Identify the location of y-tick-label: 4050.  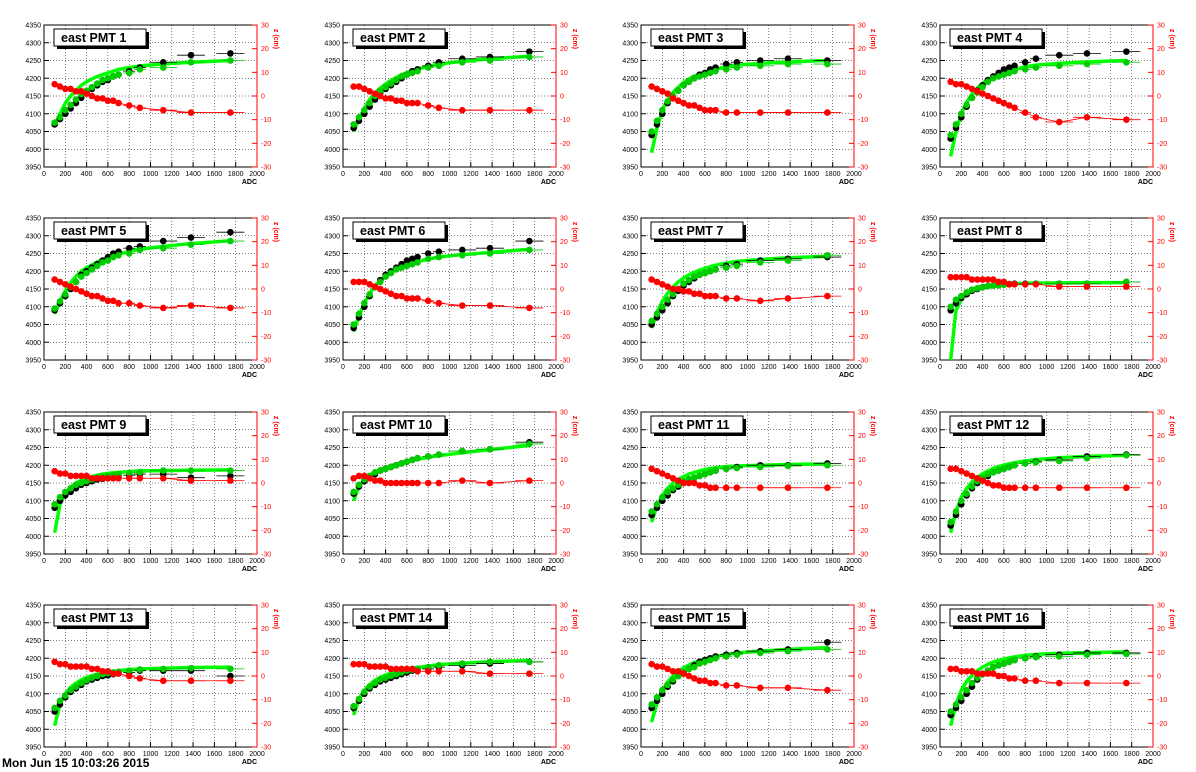
(332, 132).